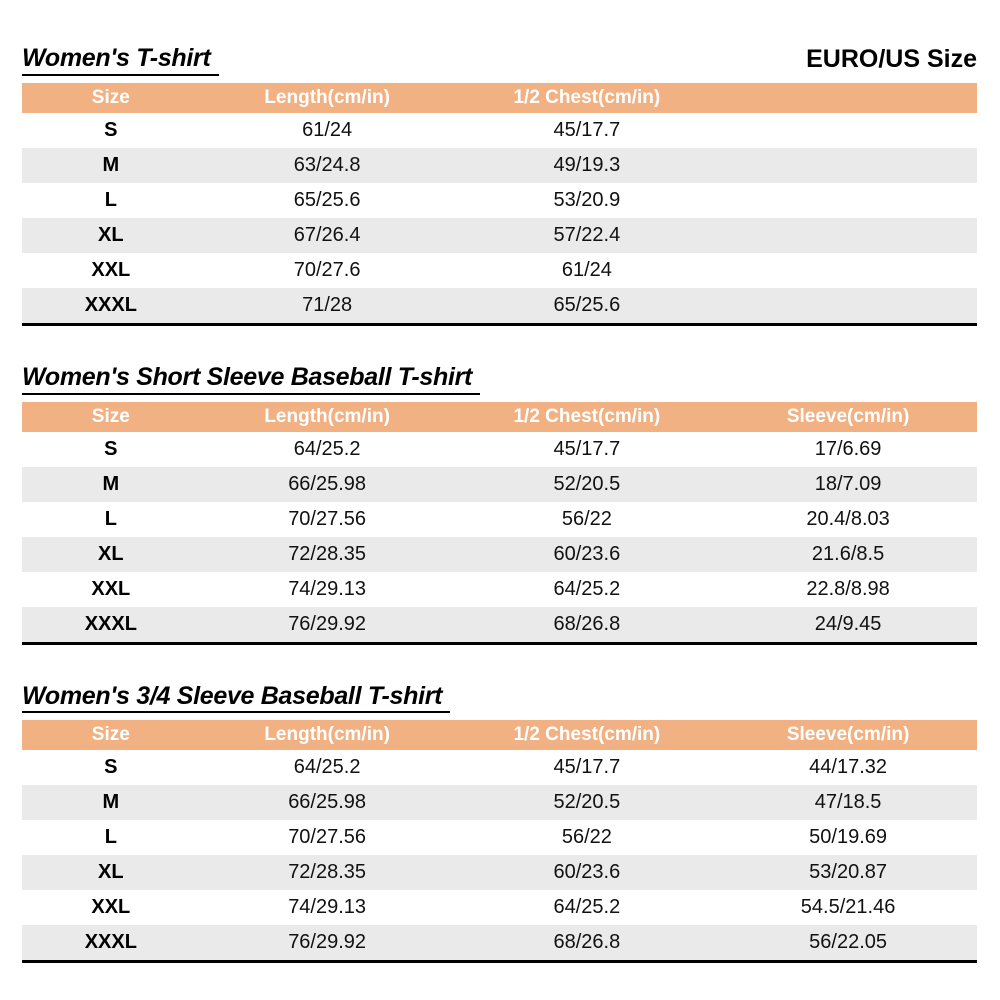 This screenshot has width=1000, height=1000. I want to click on value-cell: 24/9.45, so click(848, 623).